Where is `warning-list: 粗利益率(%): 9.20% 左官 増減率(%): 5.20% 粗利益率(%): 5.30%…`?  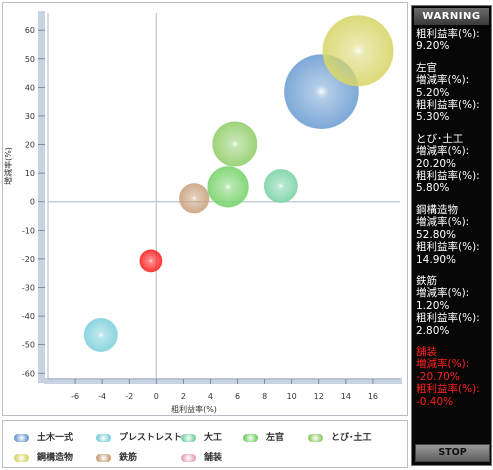
warning-list: 粗利益率(%): 9.20% 左官 増減率(%): 5.20% 粗利益率(%): 5.30%… is located at coordinates (453, 234).